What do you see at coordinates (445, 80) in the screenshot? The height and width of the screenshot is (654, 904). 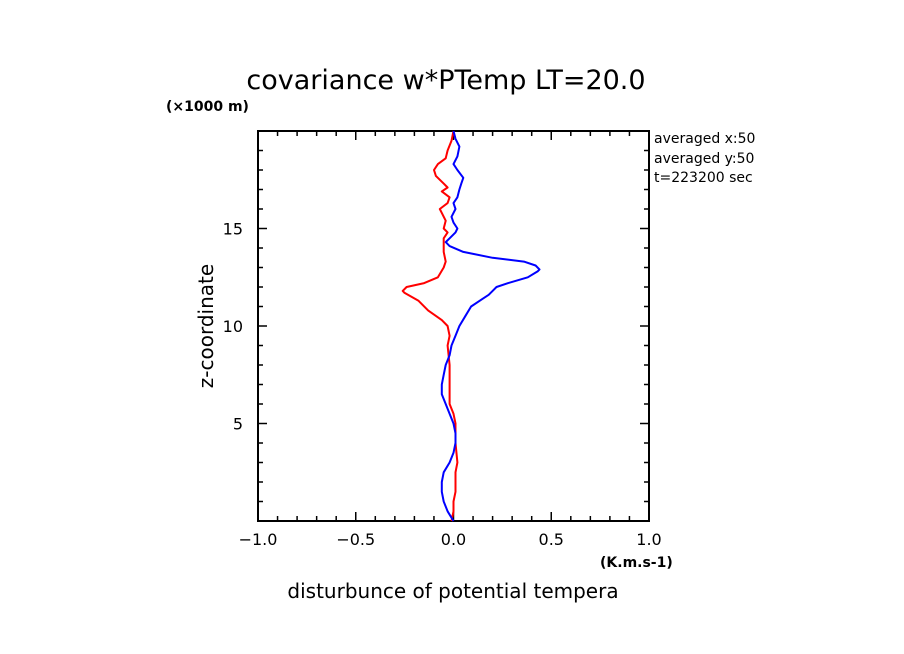 I see `chart-title: covariance w*PTemp LT=20.0` at bounding box center [445, 80].